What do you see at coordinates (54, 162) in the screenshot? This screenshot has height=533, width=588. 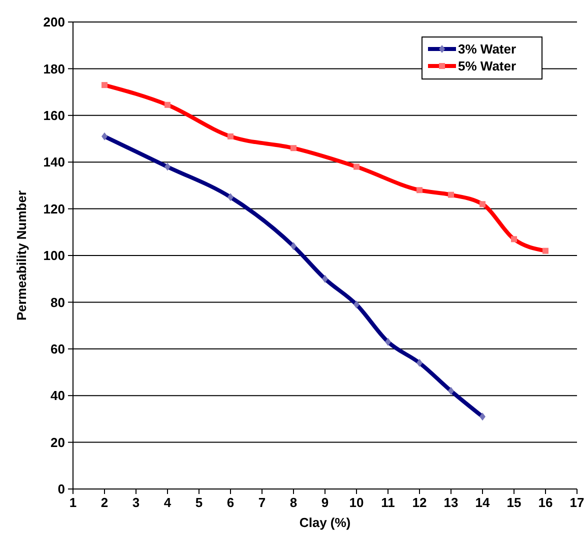 I see `y-tick-label: 140` at bounding box center [54, 162].